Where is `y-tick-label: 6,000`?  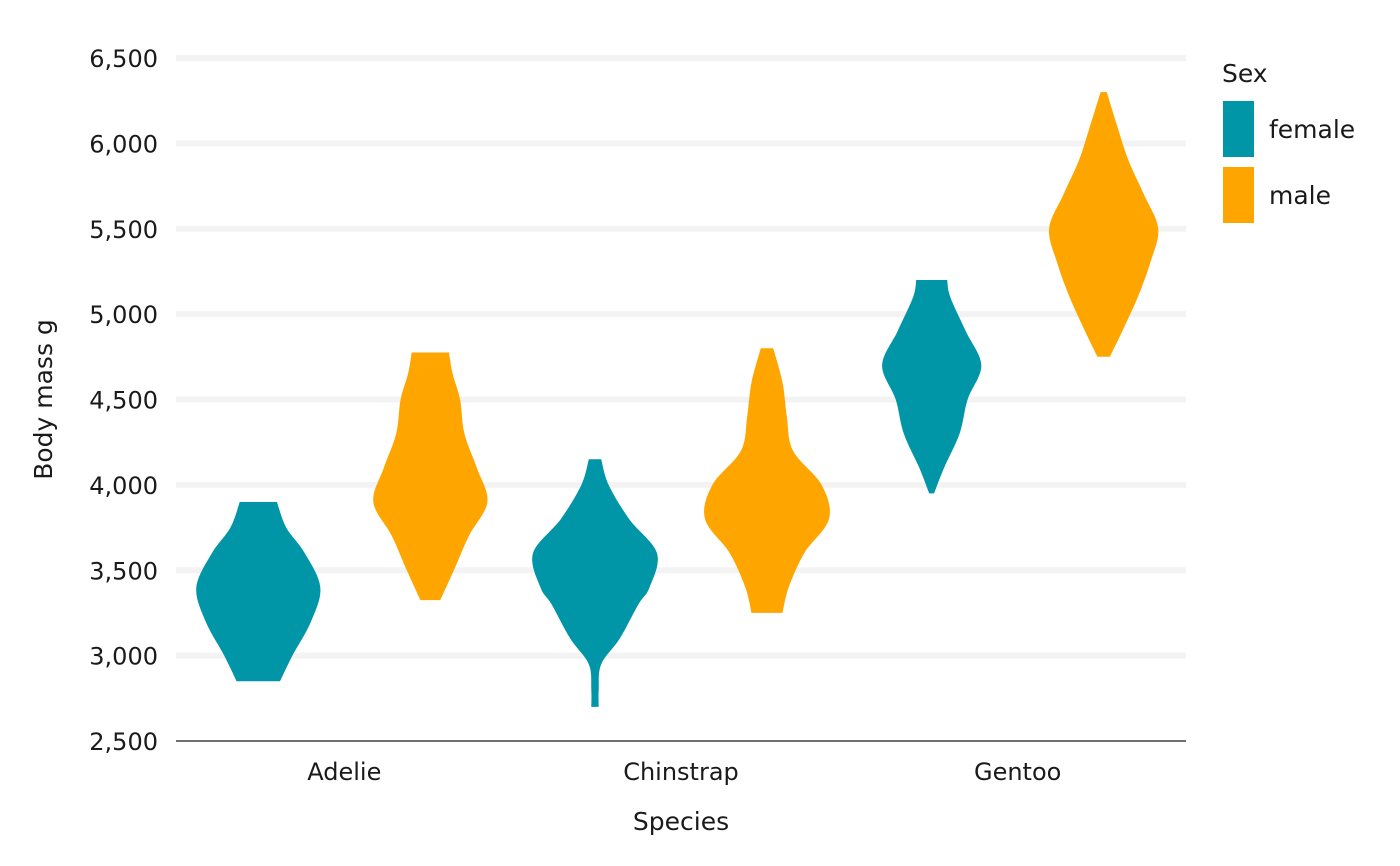 y-tick-label: 6,000 is located at coordinates (123, 144).